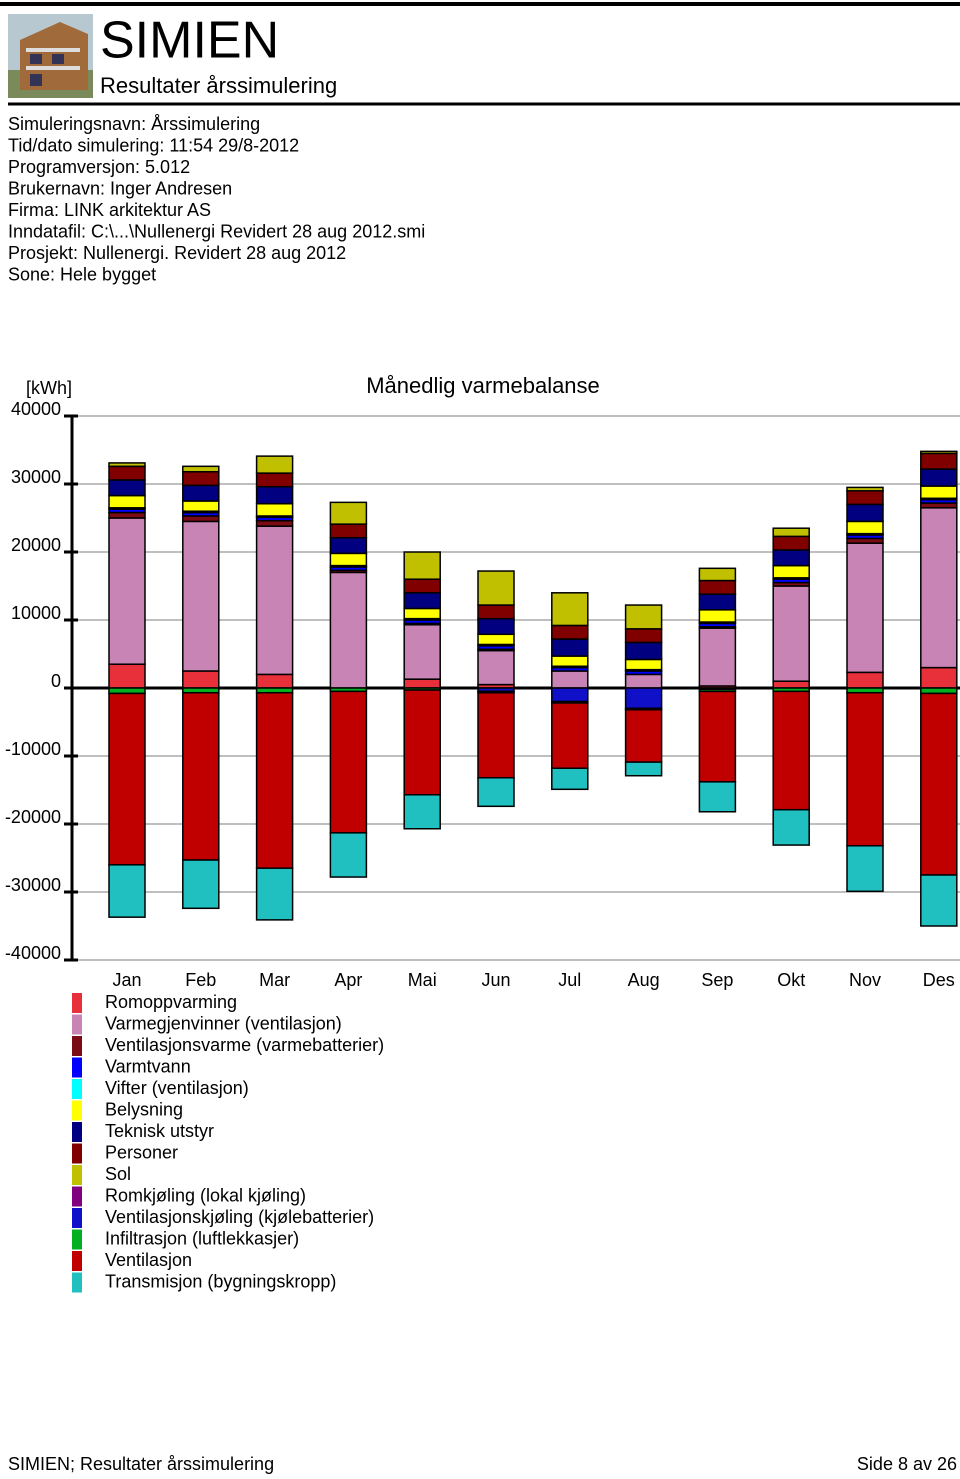  I want to click on footer-right: Side 8 av 26, so click(907, 1464).